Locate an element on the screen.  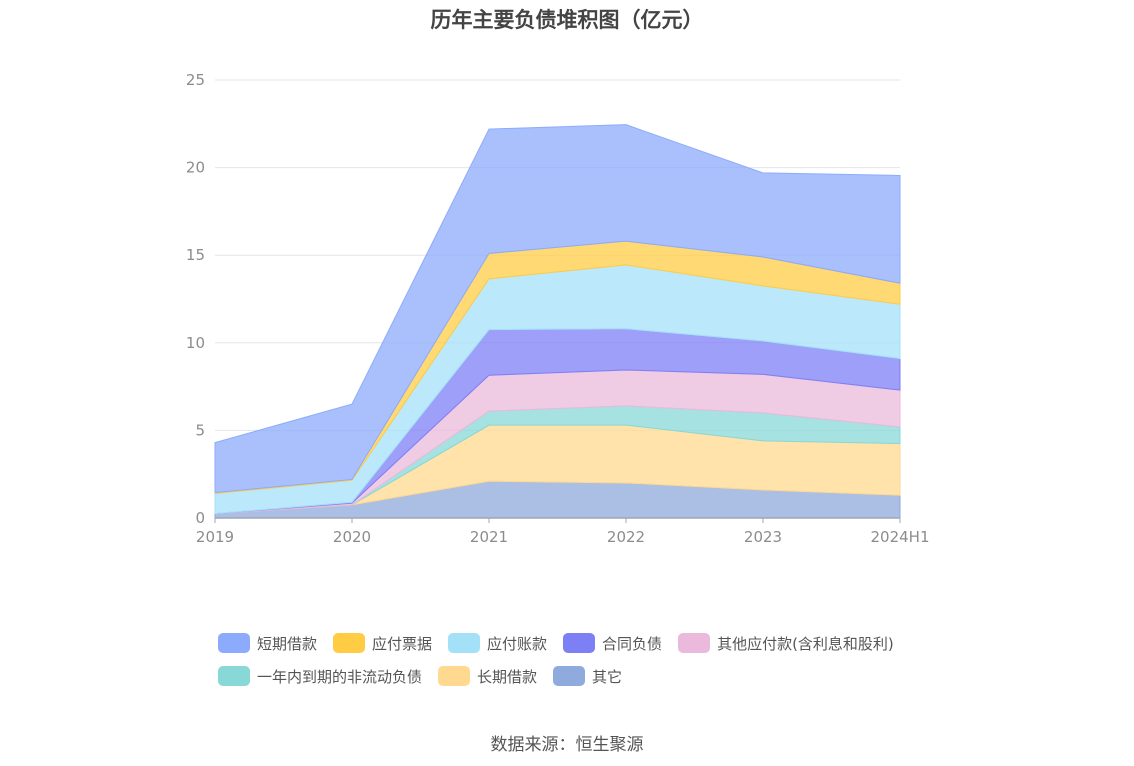
y-tick-label: 15 is located at coordinates (195, 255).